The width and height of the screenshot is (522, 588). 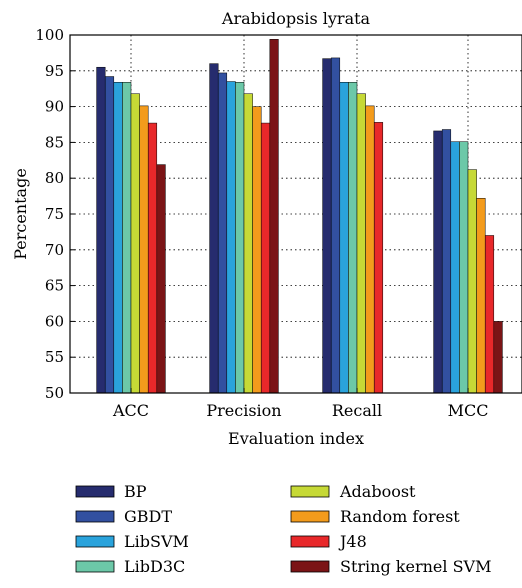 What do you see at coordinates (352, 541) in the screenshot?
I see `legend-label: J48` at bounding box center [352, 541].